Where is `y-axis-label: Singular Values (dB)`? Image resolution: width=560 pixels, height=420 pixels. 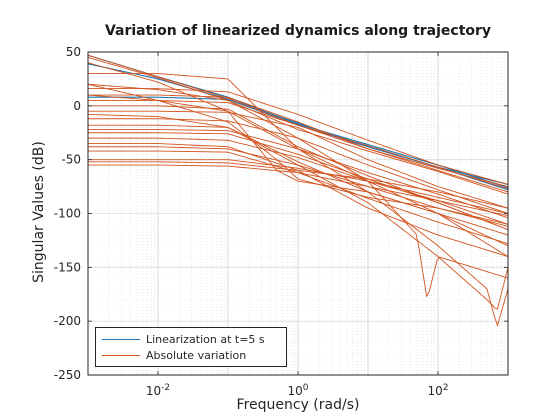 y-axis-label: Singular Values (dB) is located at coordinates (39, 212).